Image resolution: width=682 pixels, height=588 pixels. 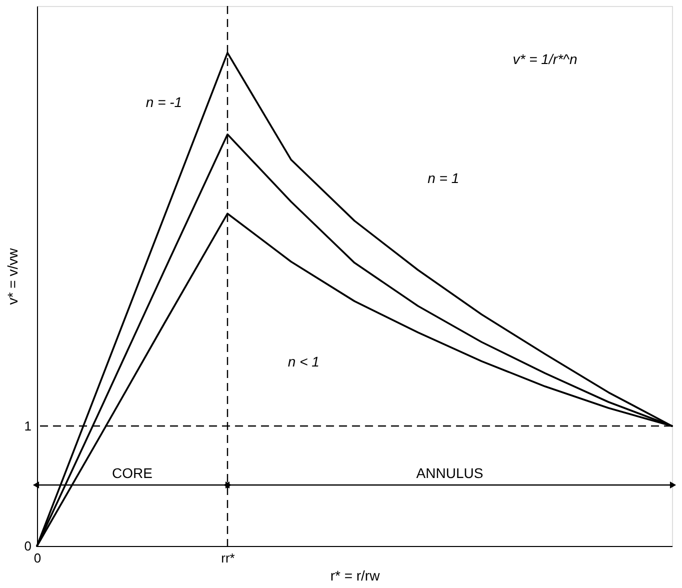 What do you see at coordinates (132, 472) in the screenshot?
I see `annotation: CORE` at bounding box center [132, 472].